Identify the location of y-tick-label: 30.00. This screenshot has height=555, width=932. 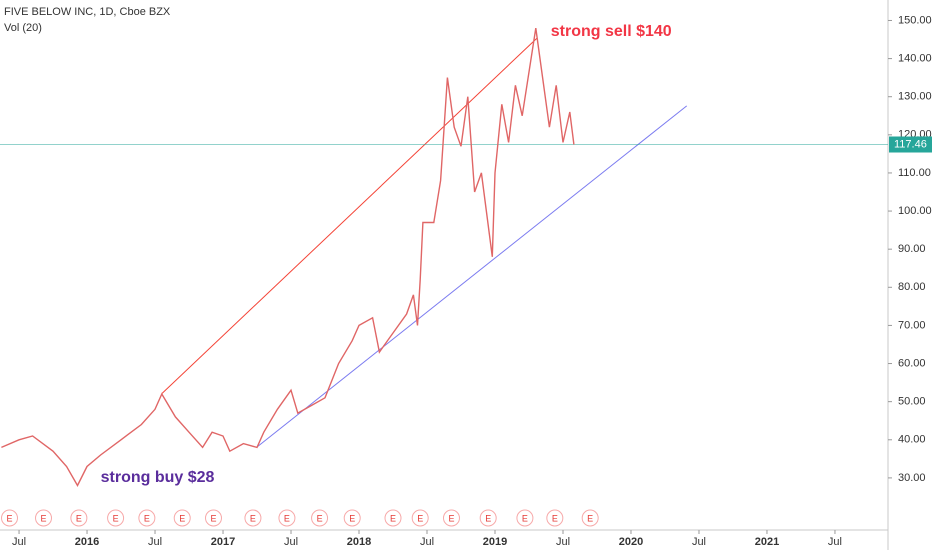
(912, 478).